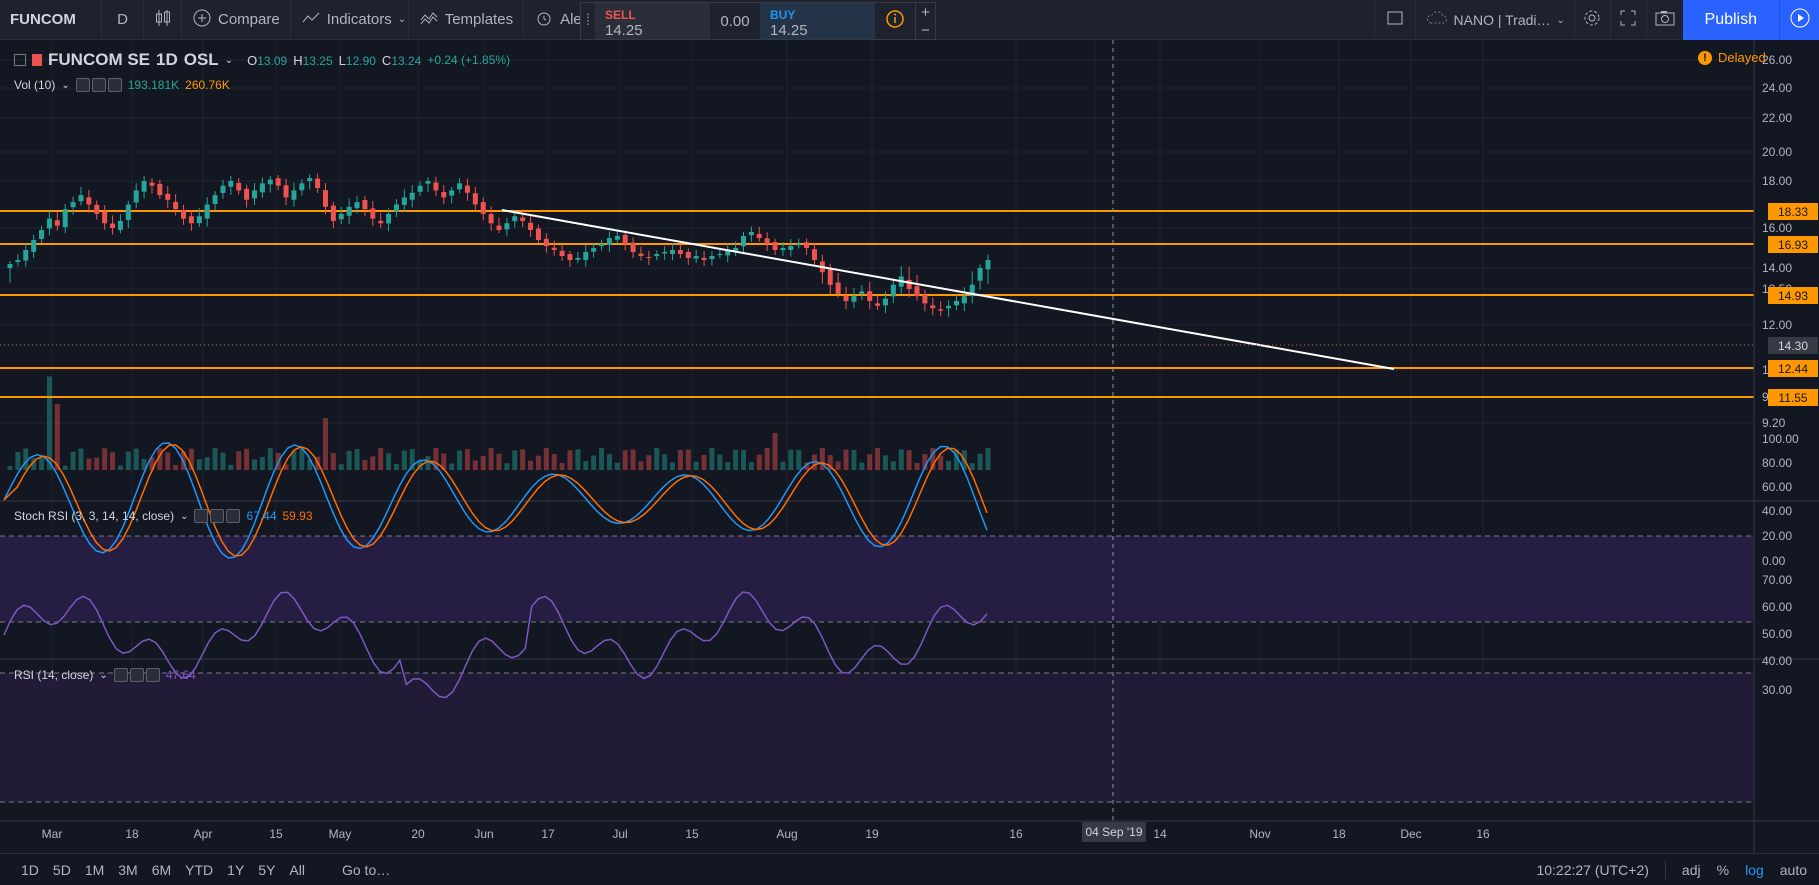  I want to click on log-toggle: log, so click(1754, 870).